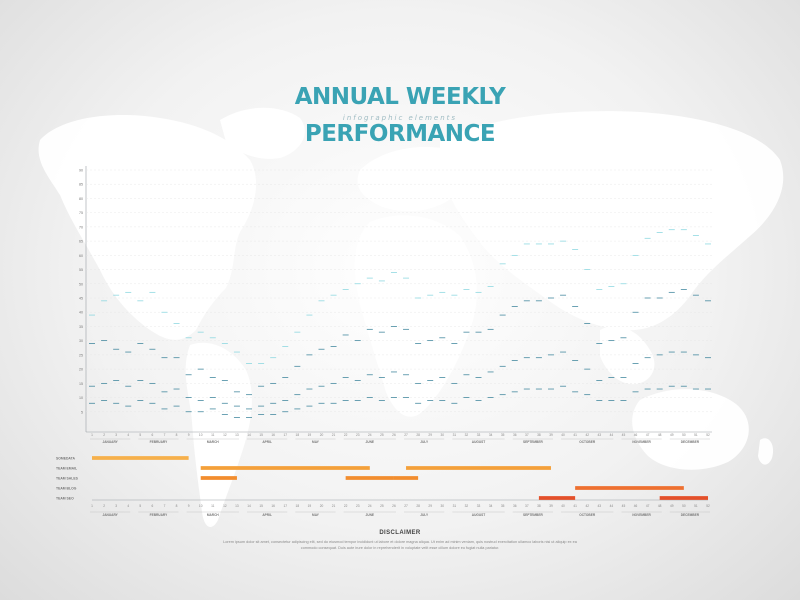  I want to click on top-axis-week-label: 20, so click(322, 435).